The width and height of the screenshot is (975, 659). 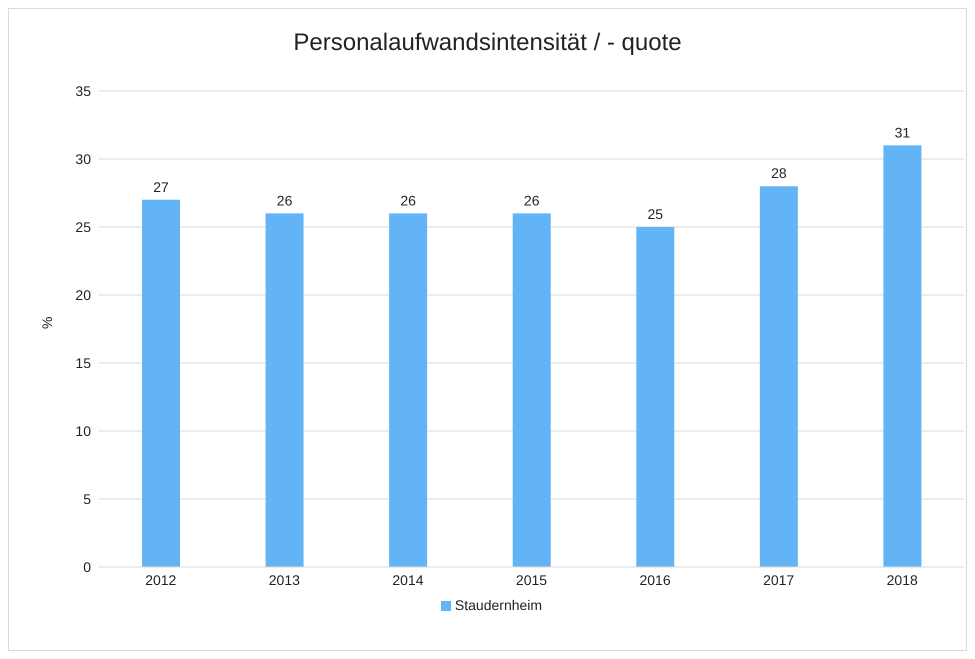 What do you see at coordinates (779, 173) in the screenshot?
I see `data-label: 28` at bounding box center [779, 173].